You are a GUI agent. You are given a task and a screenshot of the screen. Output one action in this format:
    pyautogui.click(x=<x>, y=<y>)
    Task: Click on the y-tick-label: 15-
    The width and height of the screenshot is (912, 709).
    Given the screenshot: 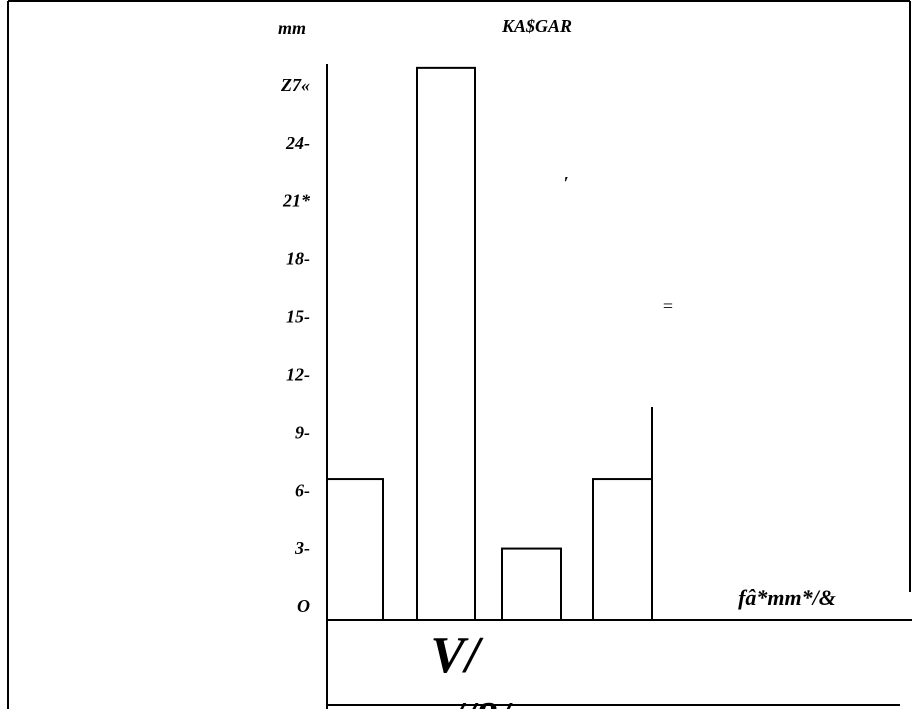 What is the action you would take?
    pyautogui.click(x=298, y=317)
    